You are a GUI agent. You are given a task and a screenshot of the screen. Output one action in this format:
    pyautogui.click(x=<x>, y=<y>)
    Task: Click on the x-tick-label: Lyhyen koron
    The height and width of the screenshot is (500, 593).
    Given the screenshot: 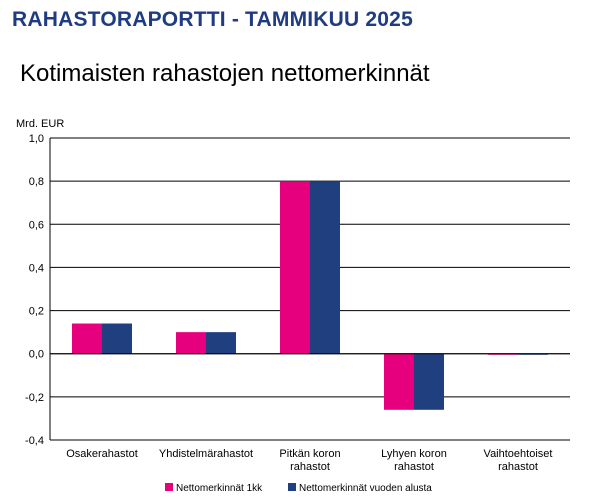 What is the action you would take?
    pyautogui.click(x=414, y=454)
    